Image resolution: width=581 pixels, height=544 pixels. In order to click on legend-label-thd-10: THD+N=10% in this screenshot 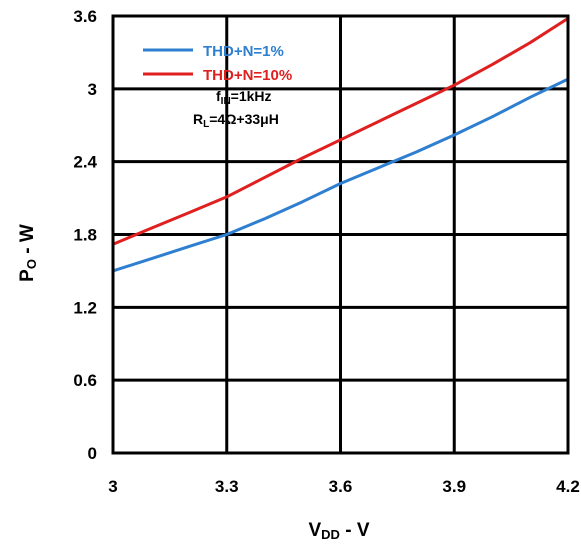, I will do `click(247, 75)`.